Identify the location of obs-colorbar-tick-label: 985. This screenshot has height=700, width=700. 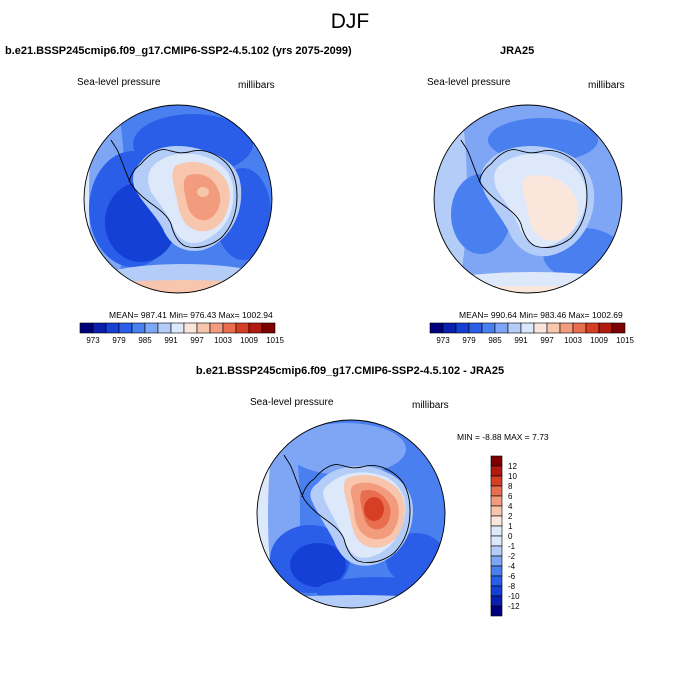
(495, 340).